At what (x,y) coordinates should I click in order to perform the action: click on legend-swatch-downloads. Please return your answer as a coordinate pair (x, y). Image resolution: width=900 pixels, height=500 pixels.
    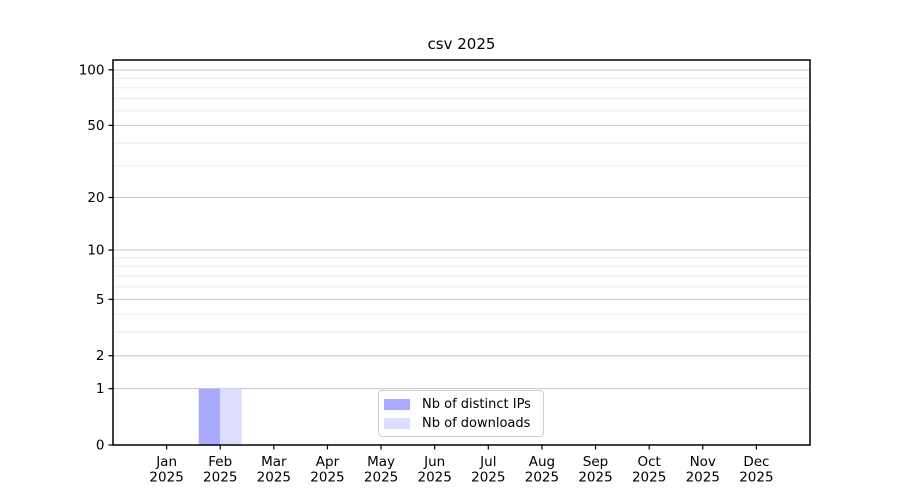
    Looking at the image, I should click on (397, 423).